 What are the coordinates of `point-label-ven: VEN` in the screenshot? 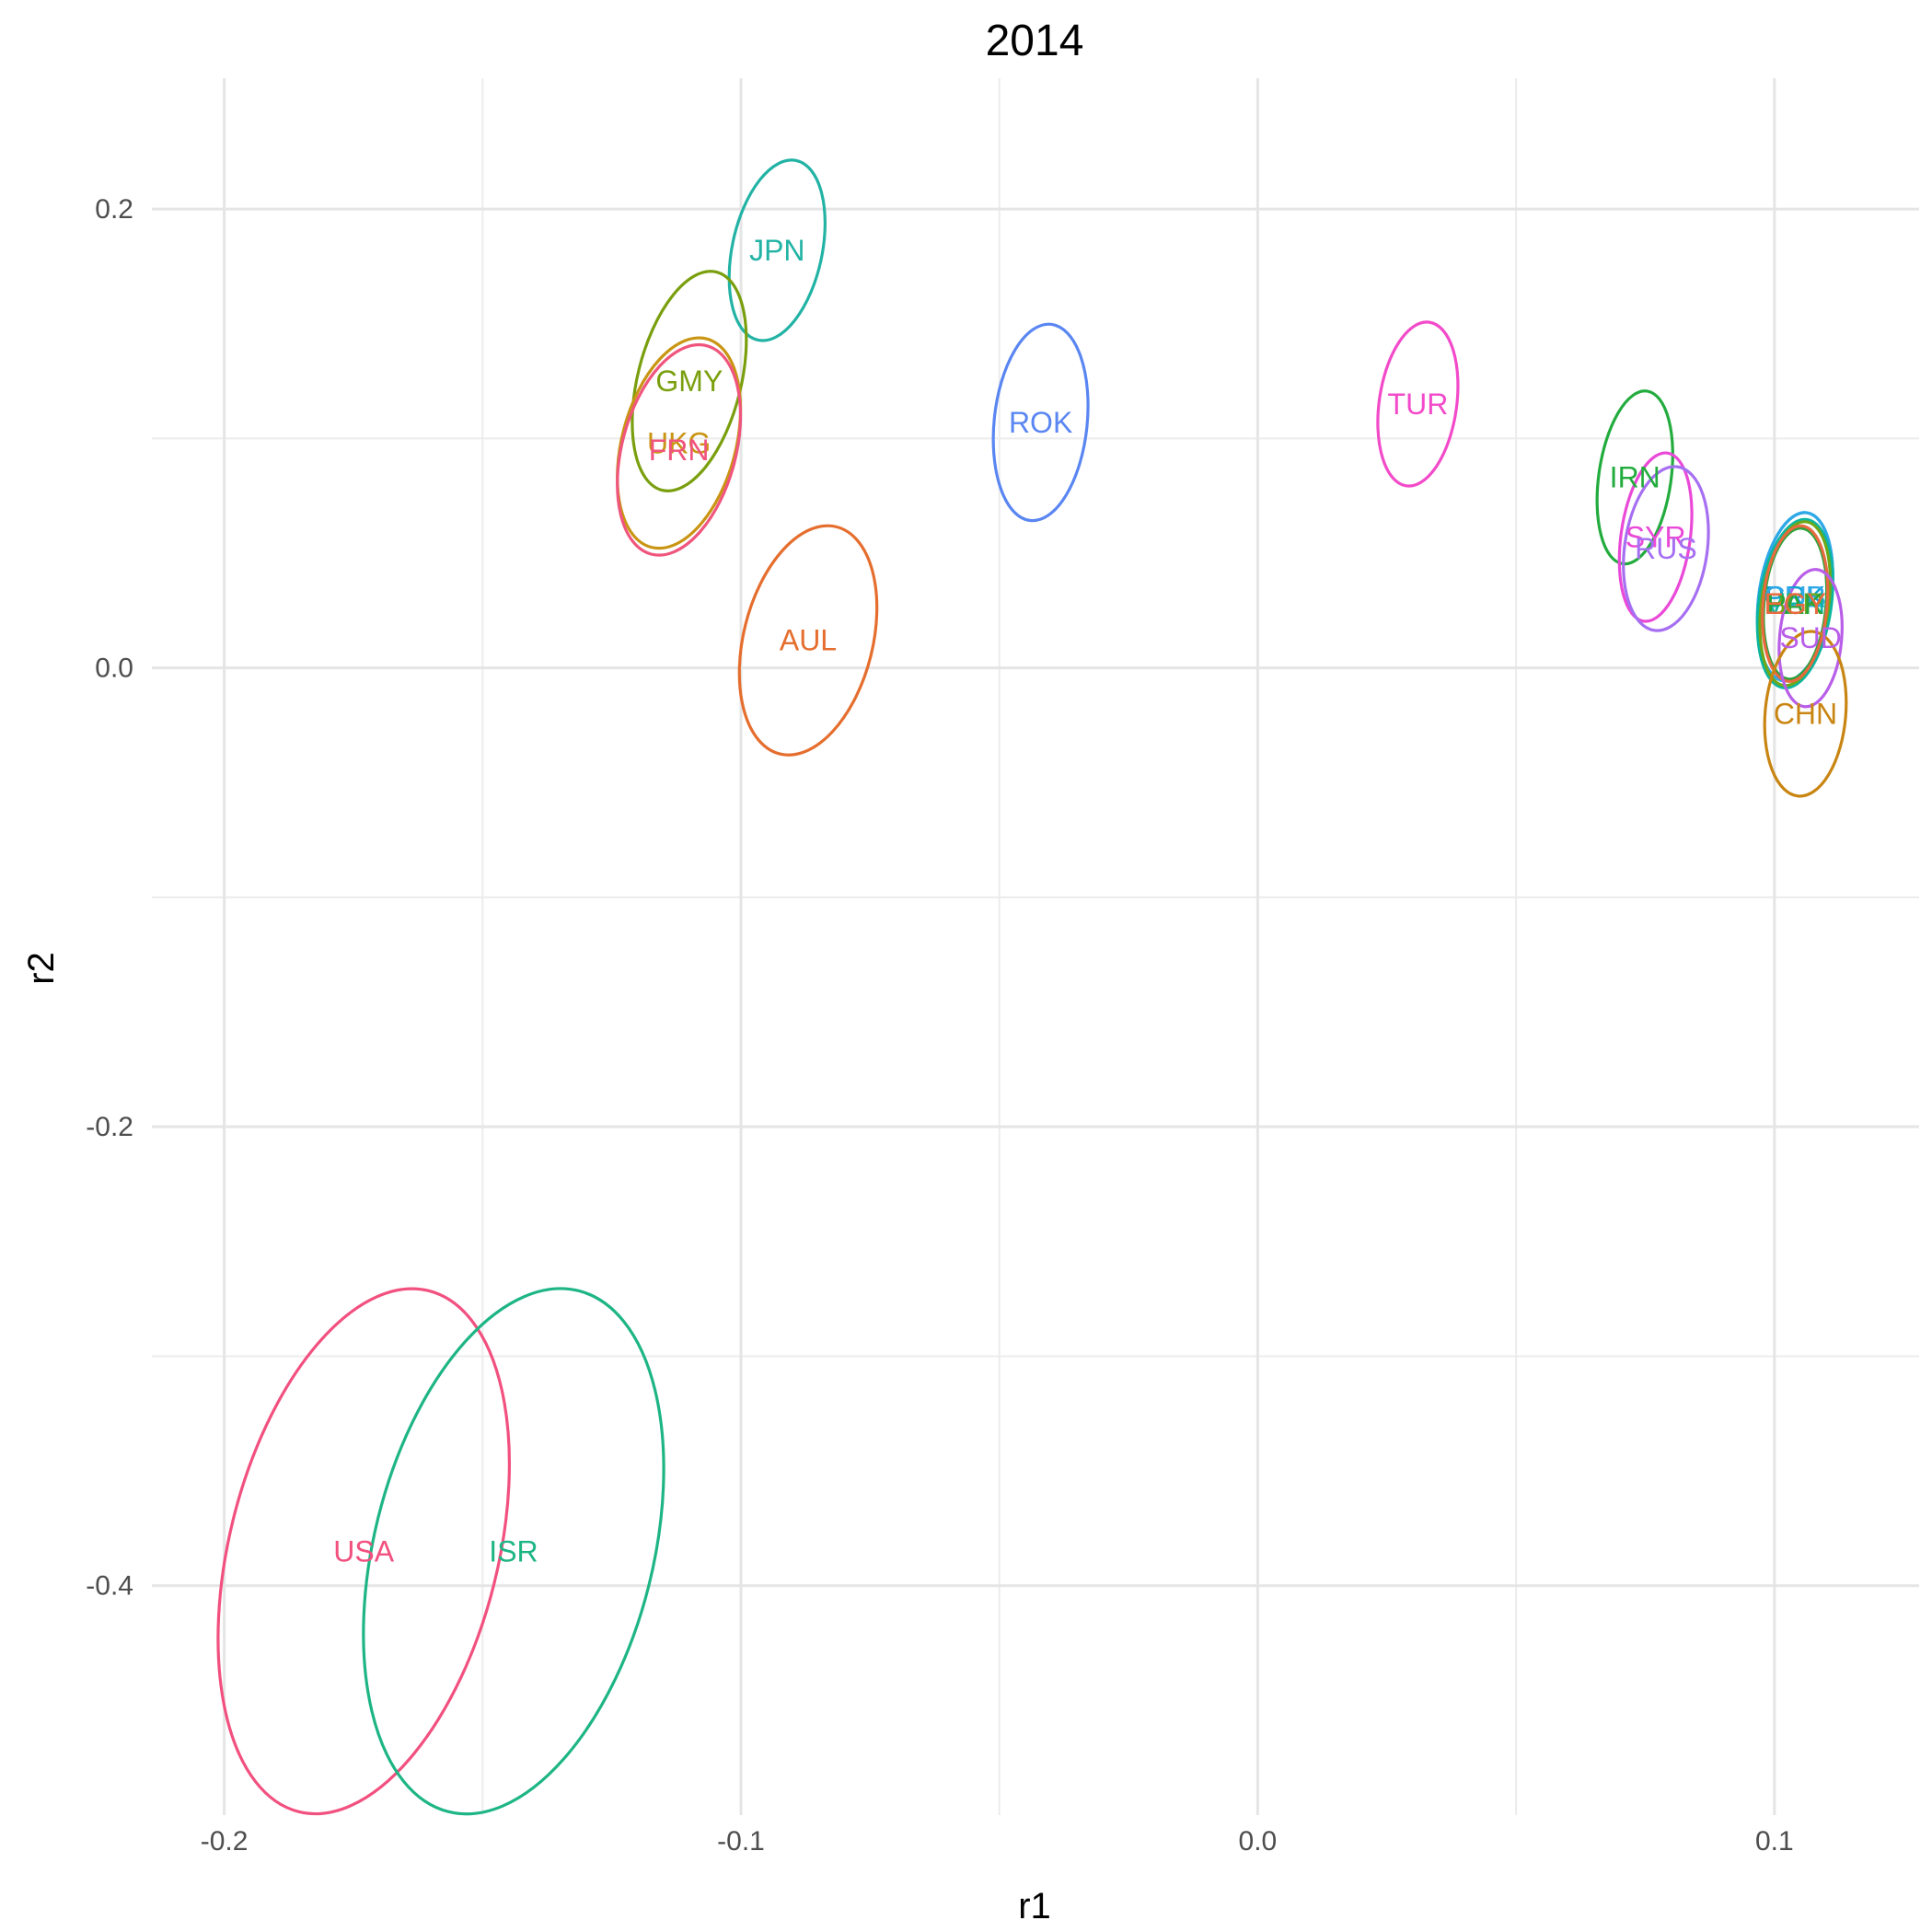 It's located at (1795, 604).